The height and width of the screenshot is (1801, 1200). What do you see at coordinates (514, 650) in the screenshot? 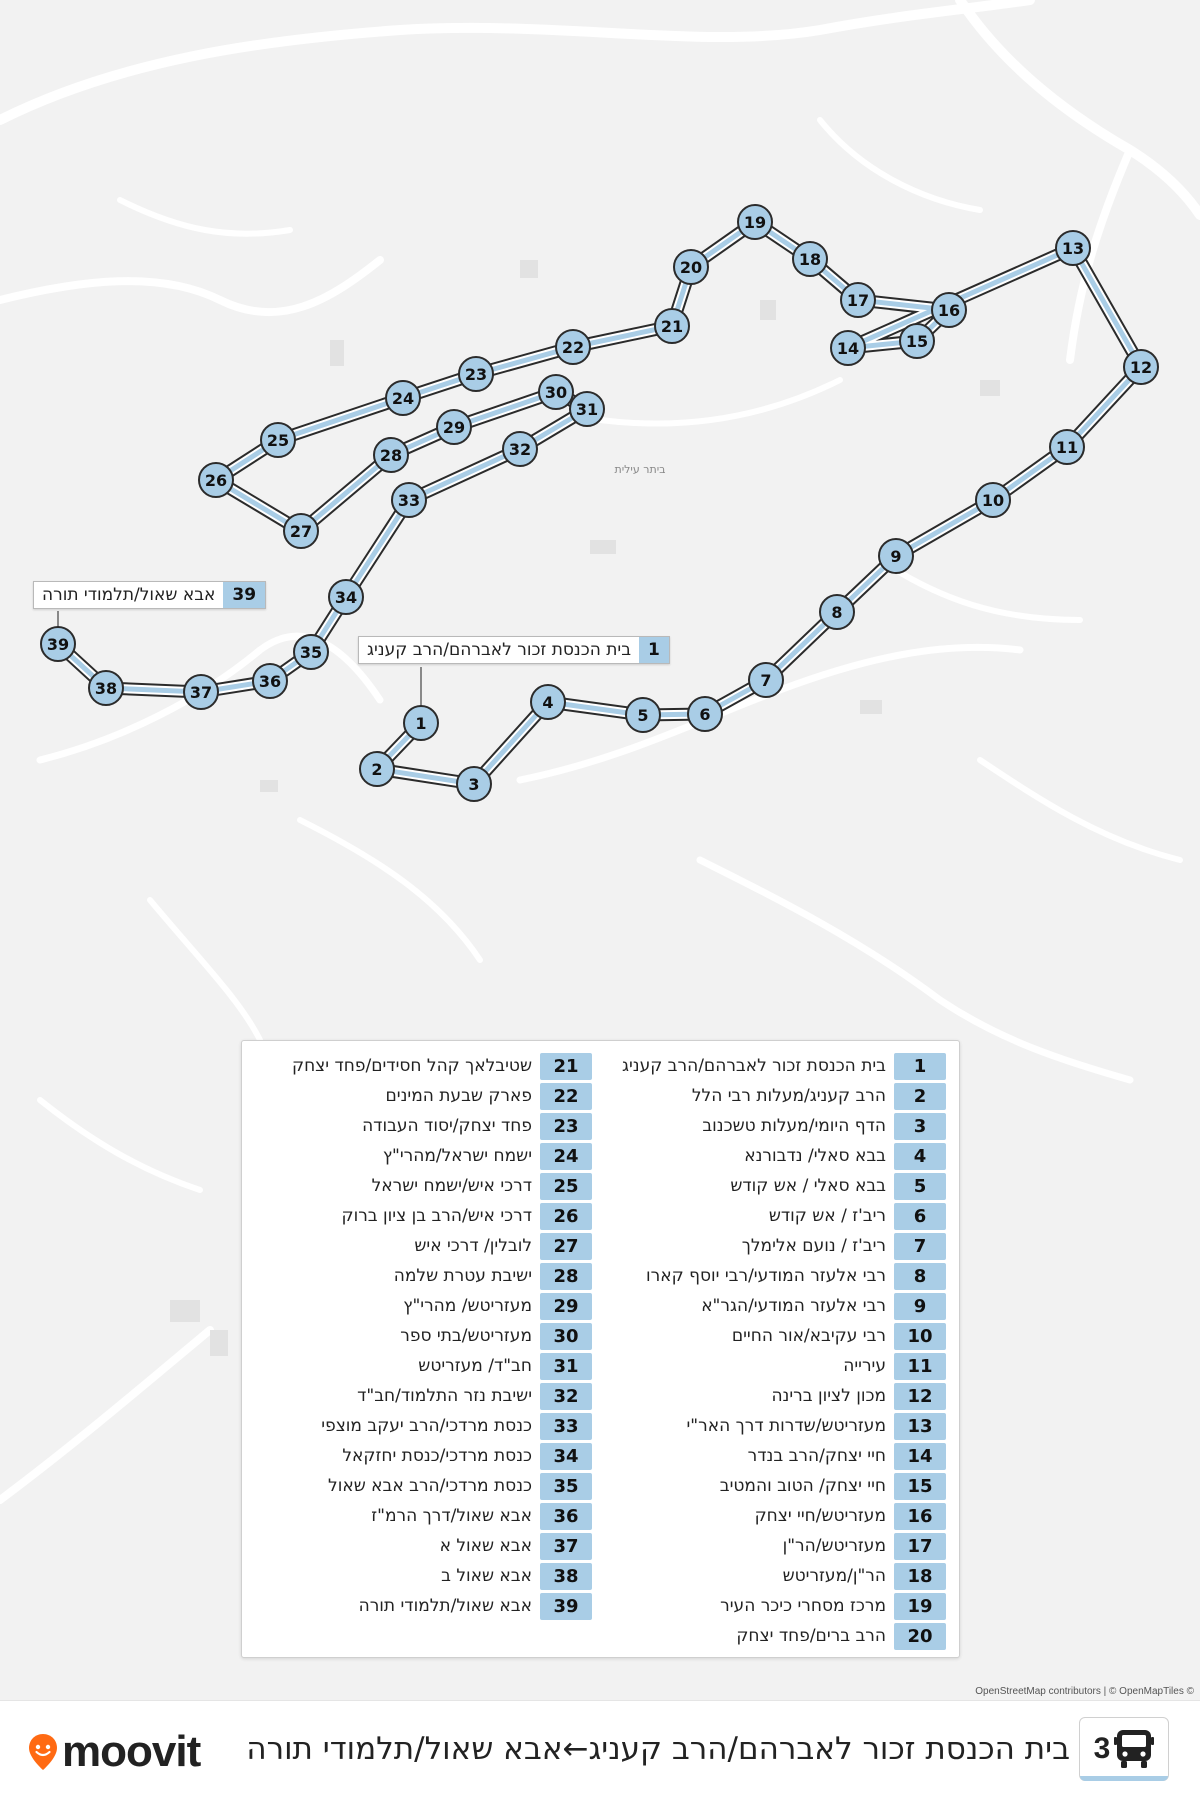
I see `start-stop-callout: 1 בית הכנסת זכור לאברהם/הרב קעניג` at bounding box center [514, 650].